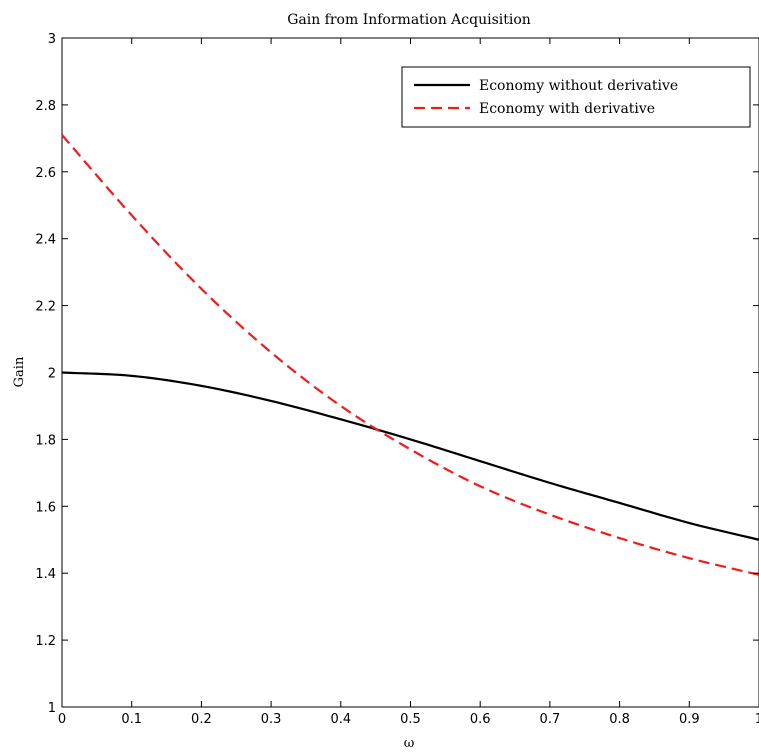  Describe the element at coordinates (45, 173) in the screenshot. I see `y-tick-label: 2.6` at that location.